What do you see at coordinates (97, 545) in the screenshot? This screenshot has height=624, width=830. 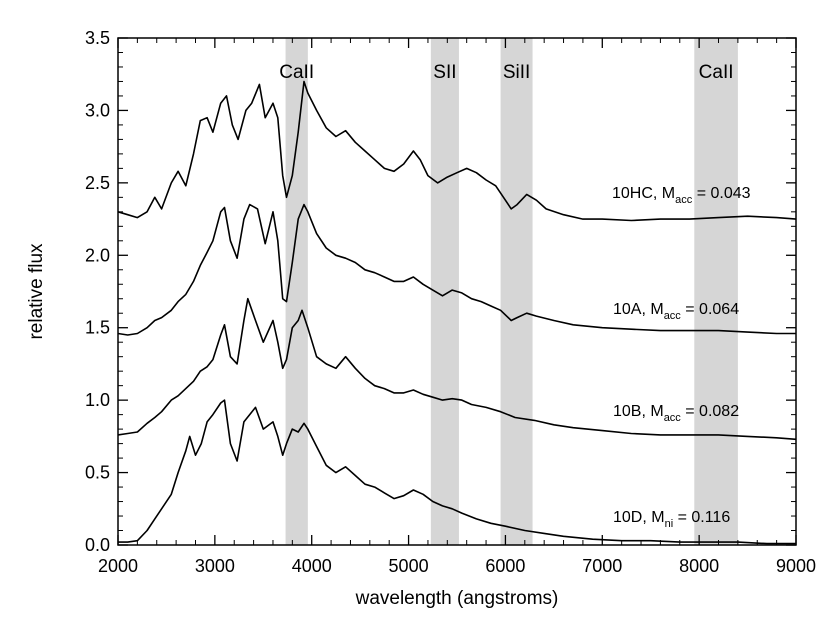 I see `y-tick-label-0: 0.0` at bounding box center [97, 545].